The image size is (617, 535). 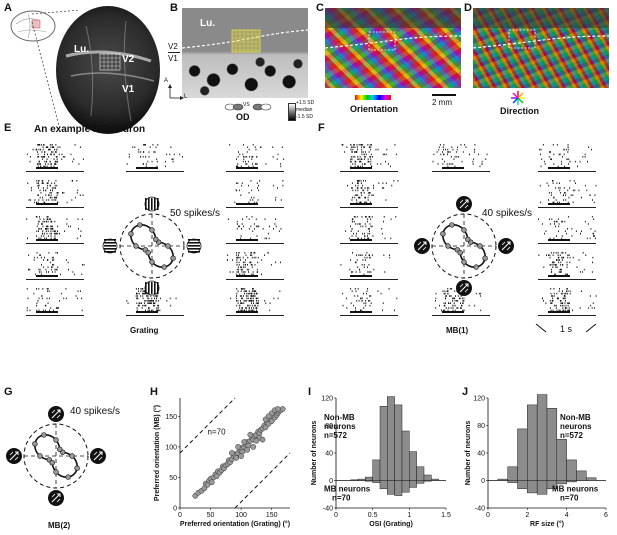 What do you see at coordinates (576, 426) in the screenshot?
I see `series-label-non-mb-2: neurons` at bounding box center [576, 426].